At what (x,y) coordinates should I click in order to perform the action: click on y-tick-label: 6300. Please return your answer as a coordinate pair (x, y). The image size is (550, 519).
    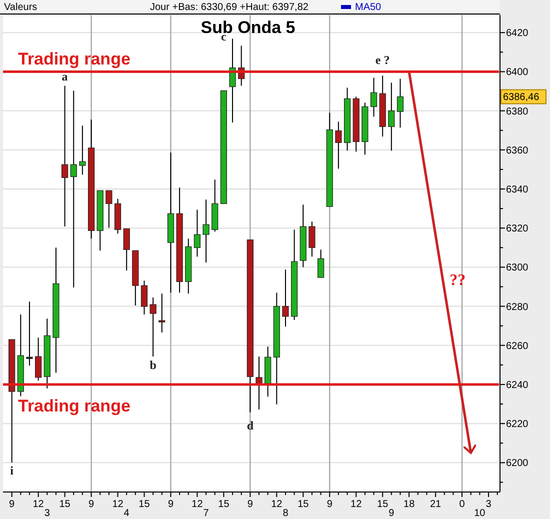
    Looking at the image, I should click on (517, 268).